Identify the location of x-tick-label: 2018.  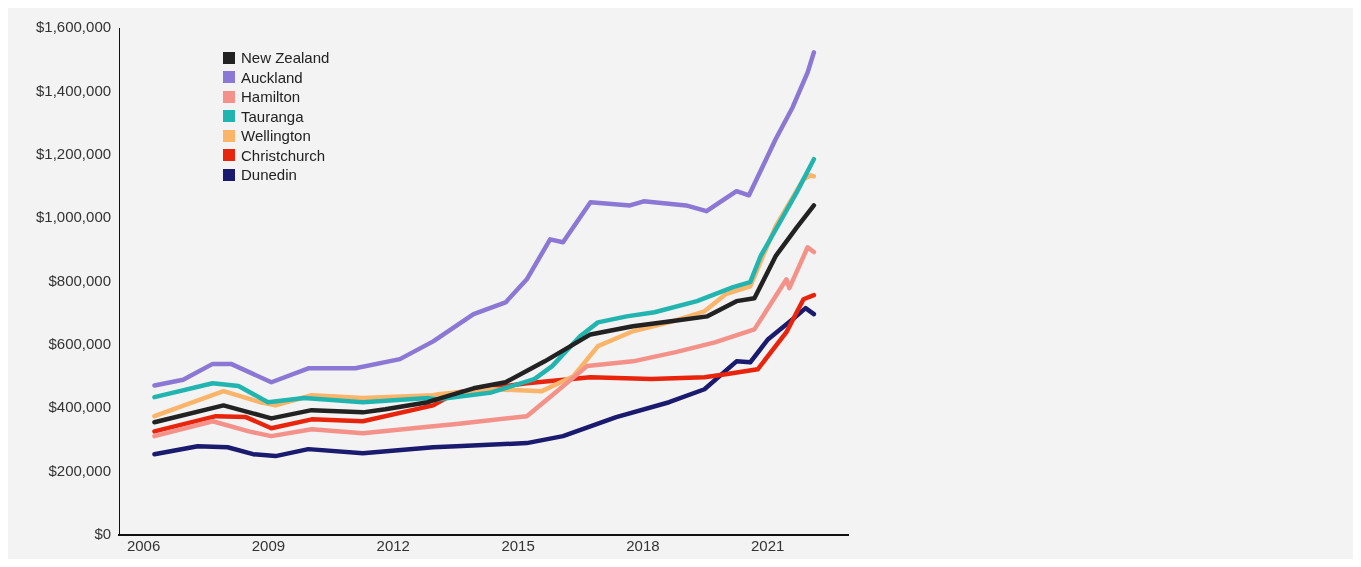
(643, 546).